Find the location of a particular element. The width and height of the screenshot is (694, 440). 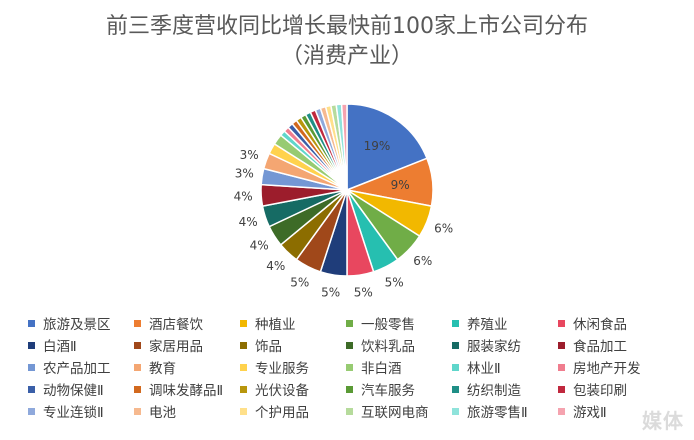

legend-item: 动物保健Ⅱ is located at coordinates (81, 389).